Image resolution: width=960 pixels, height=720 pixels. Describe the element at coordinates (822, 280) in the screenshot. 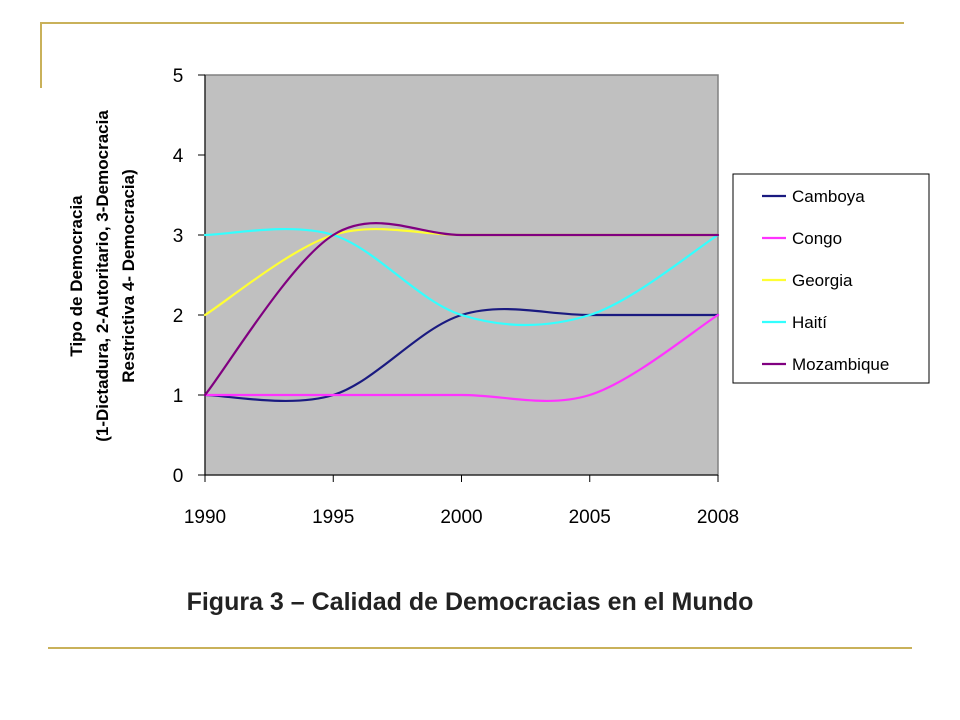

I see `legend-label: Georgia` at that location.